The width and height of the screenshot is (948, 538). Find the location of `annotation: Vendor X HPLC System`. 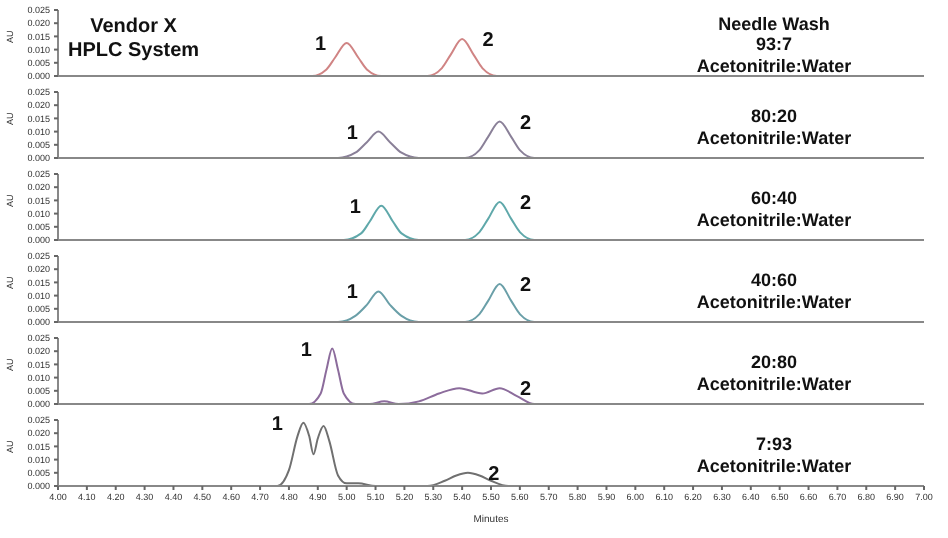

annotation: Vendor X HPLC System is located at coordinates (134, 40).